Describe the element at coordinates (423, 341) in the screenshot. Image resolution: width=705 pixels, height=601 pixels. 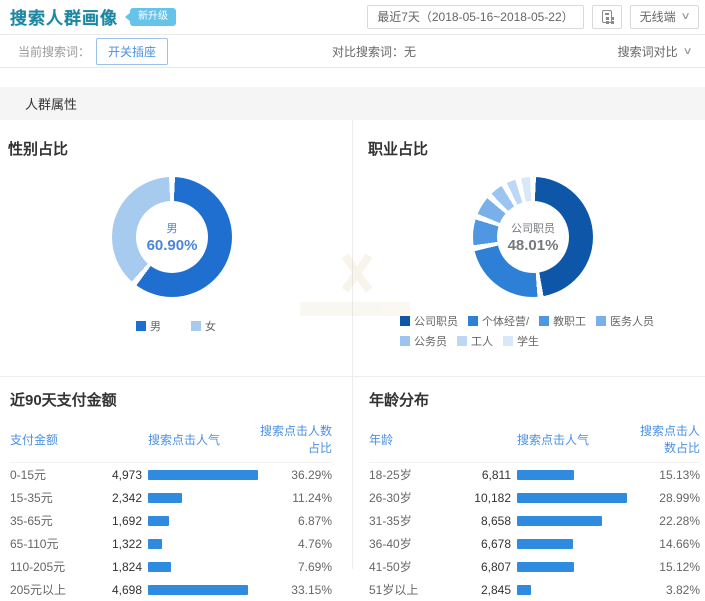
I see `legend-item: 公务员` at that location.